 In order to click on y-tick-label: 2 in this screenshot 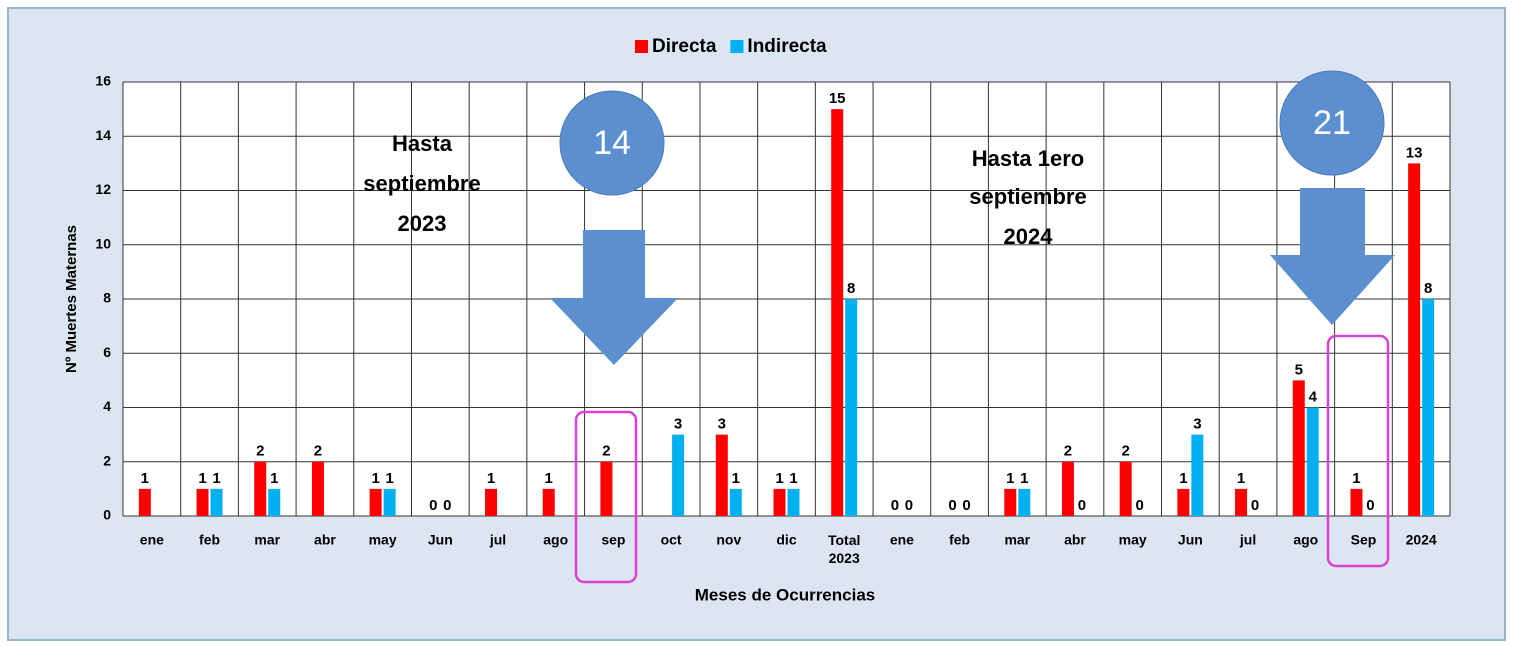, I will do `click(107, 460)`.